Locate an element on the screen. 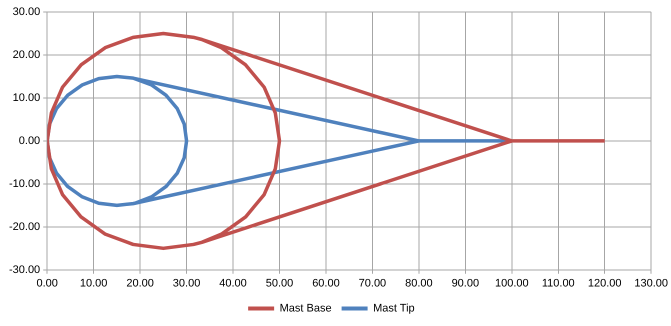 The image size is (671, 326). x-tick-label: 40.00 is located at coordinates (233, 283).